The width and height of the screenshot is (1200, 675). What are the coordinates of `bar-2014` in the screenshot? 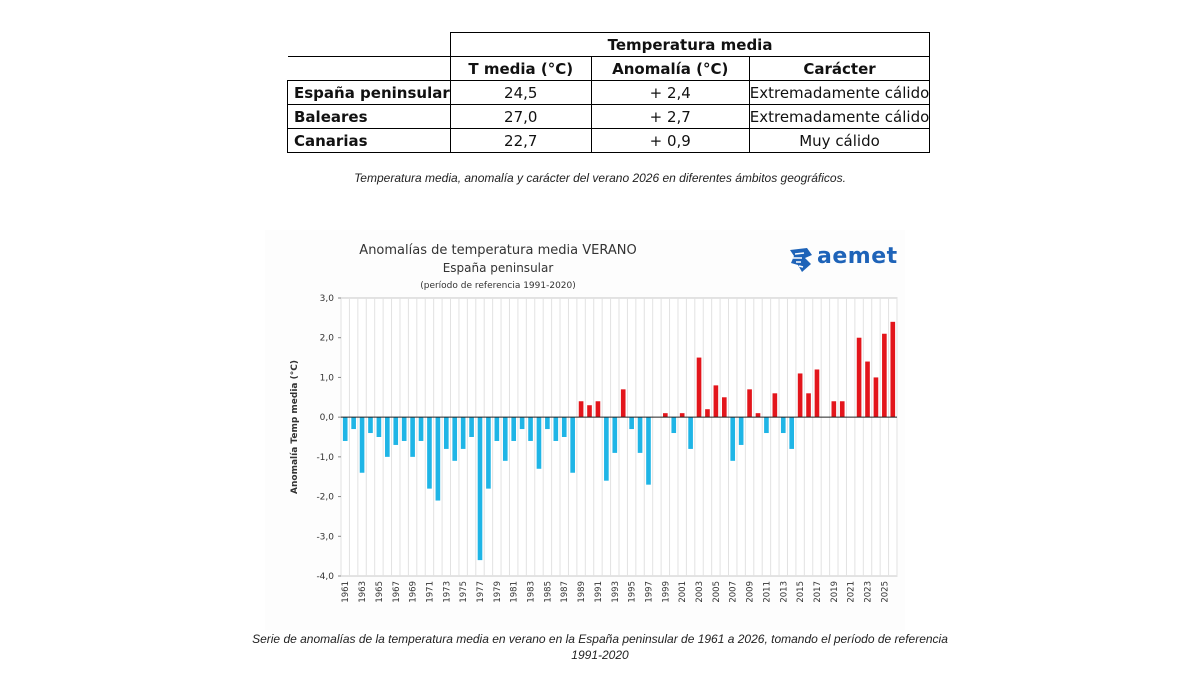 It's located at (792, 433).